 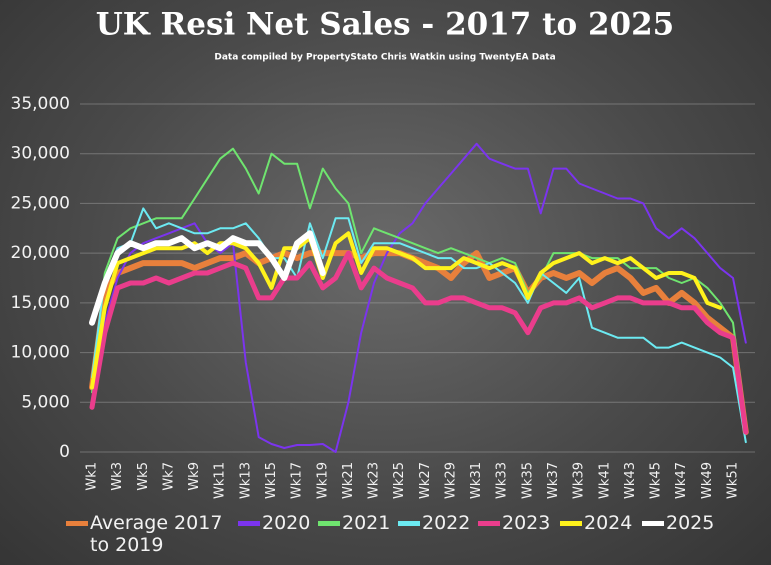 I want to click on x-tick-label: Wk41, so click(x=604, y=480).